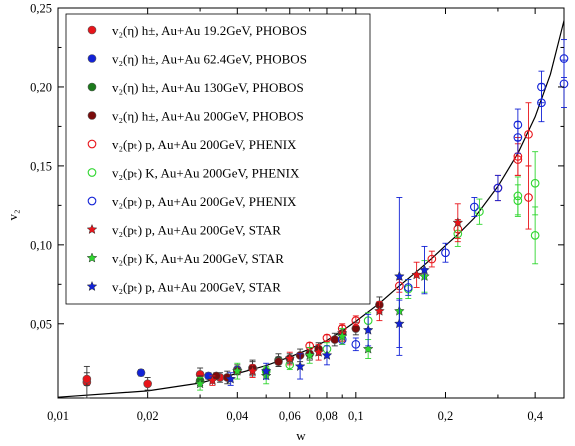  What do you see at coordinates (41, 245) in the screenshot?
I see `y-tick-label: 0,10` at bounding box center [41, 245].